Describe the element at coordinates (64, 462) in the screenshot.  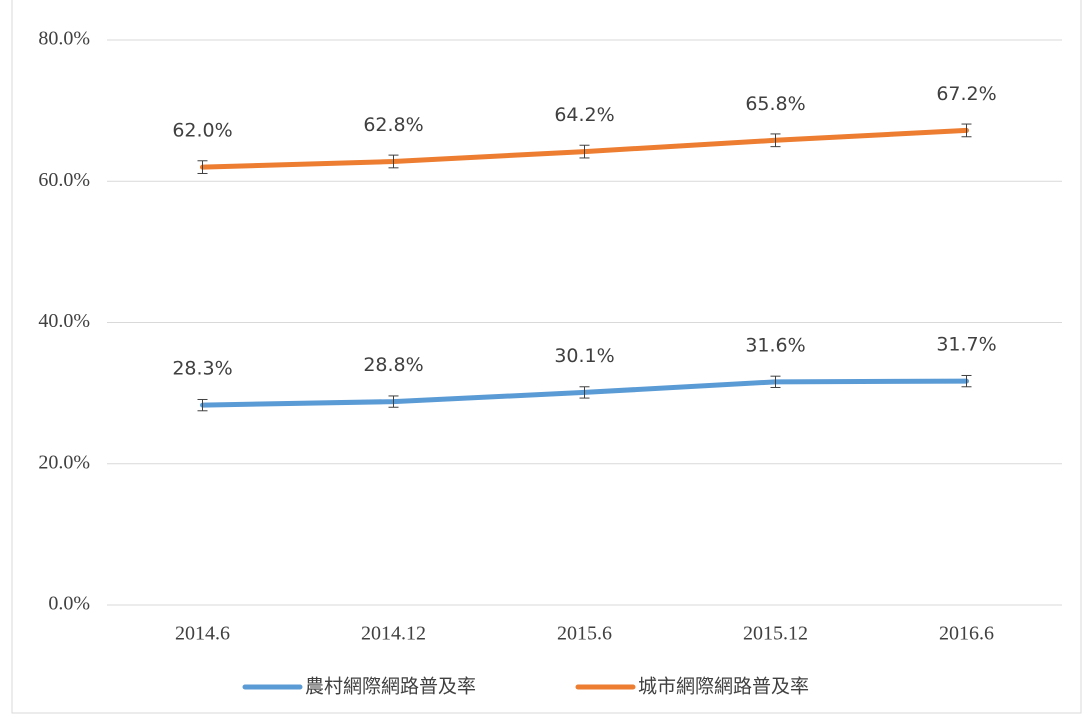
I see `y-tick-label: 20.0%` at that location.